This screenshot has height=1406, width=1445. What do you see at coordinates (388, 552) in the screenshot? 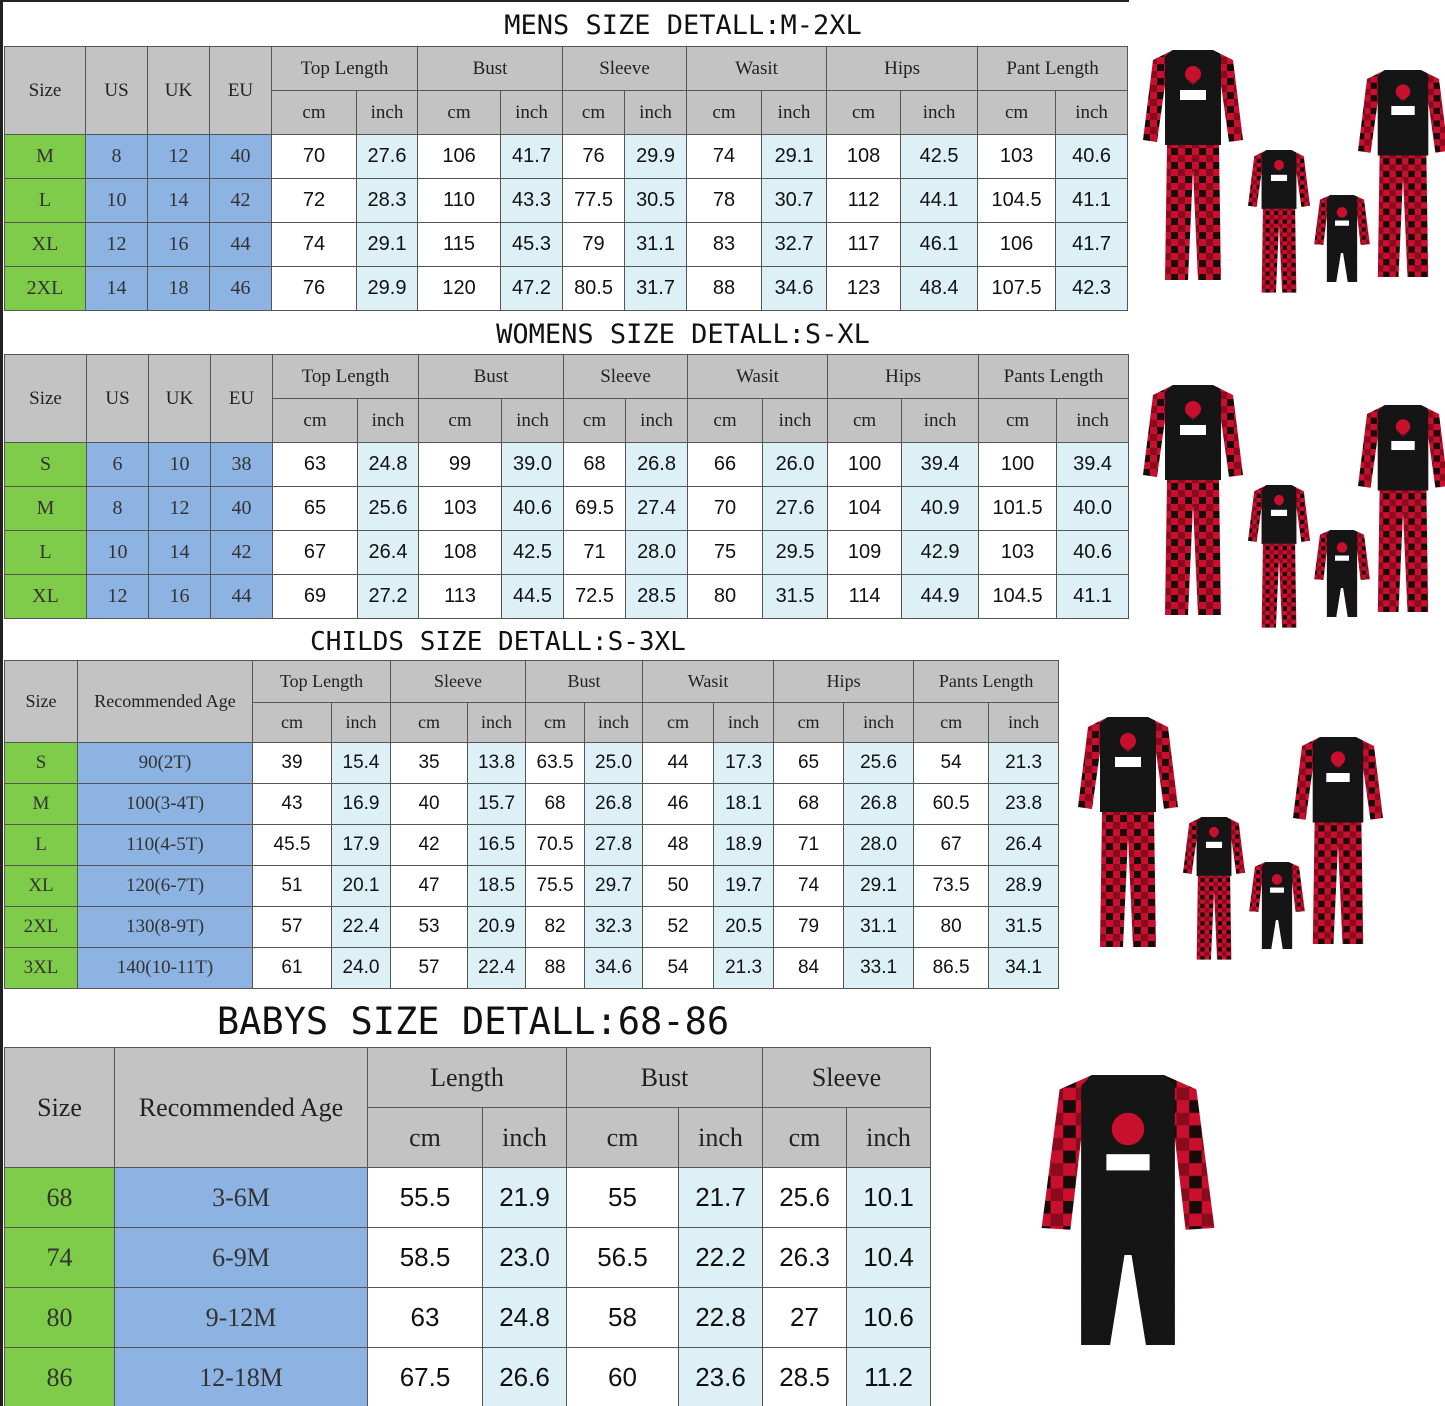
I see `inch-value-cell: 26.4` at bounding box center [388, 552].